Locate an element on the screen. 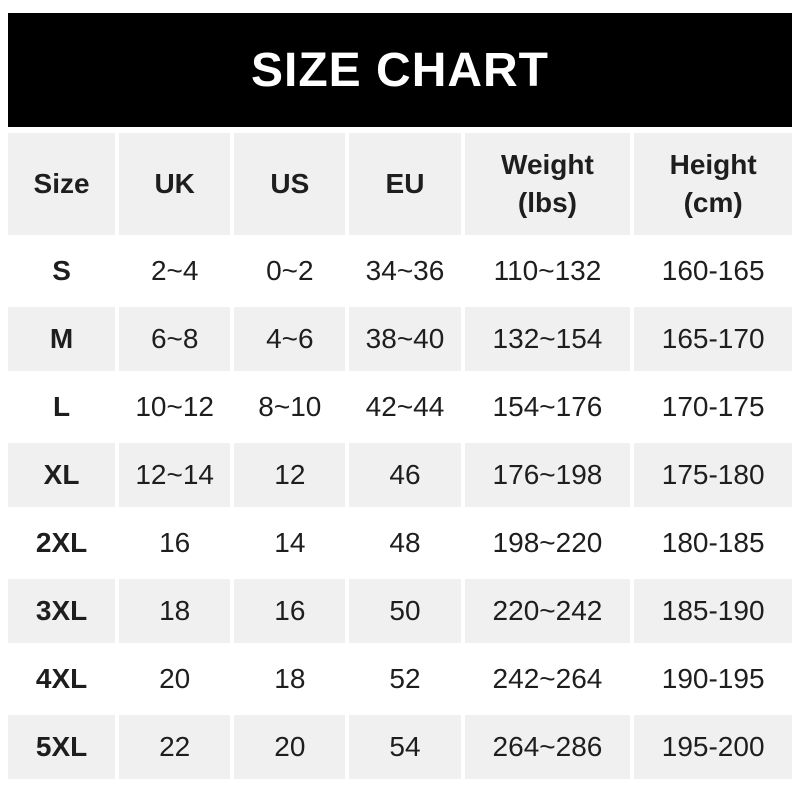 Image resolution: width=800 pixels, height=800 pixels. cell-eu: 48 is located at coordinates (405, 543).